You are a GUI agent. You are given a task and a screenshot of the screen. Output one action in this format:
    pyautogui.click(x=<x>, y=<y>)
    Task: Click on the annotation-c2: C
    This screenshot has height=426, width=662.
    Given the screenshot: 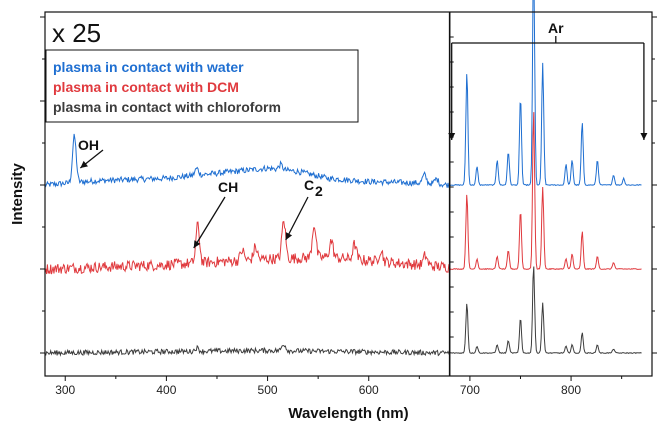 What is the action you would take?
    pyautogui.click(x=309, y=185)
    